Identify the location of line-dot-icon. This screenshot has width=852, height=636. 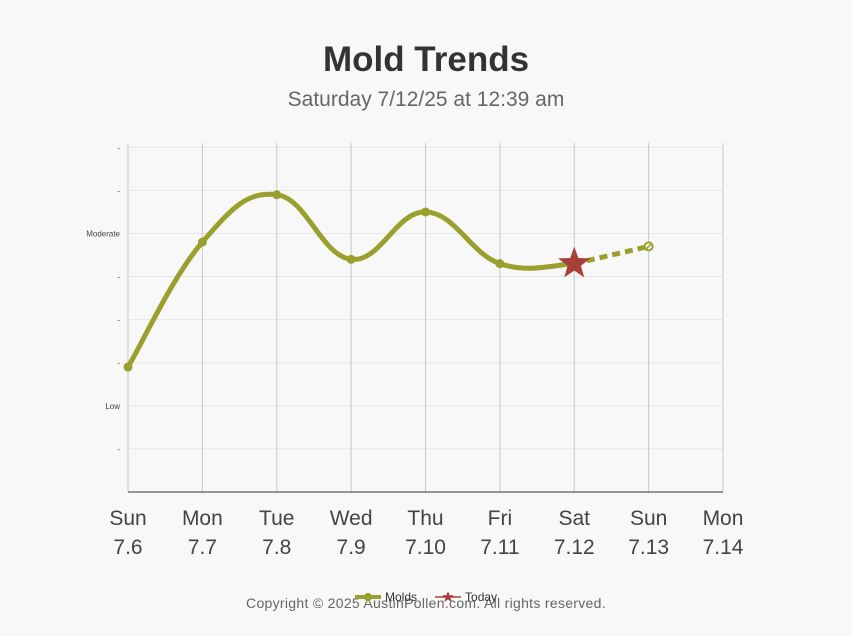
(368, 597).